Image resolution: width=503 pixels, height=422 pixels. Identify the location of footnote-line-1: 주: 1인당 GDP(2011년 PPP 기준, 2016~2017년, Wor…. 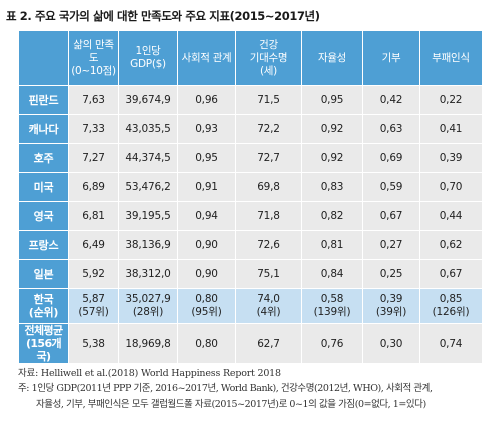
(225, 388).